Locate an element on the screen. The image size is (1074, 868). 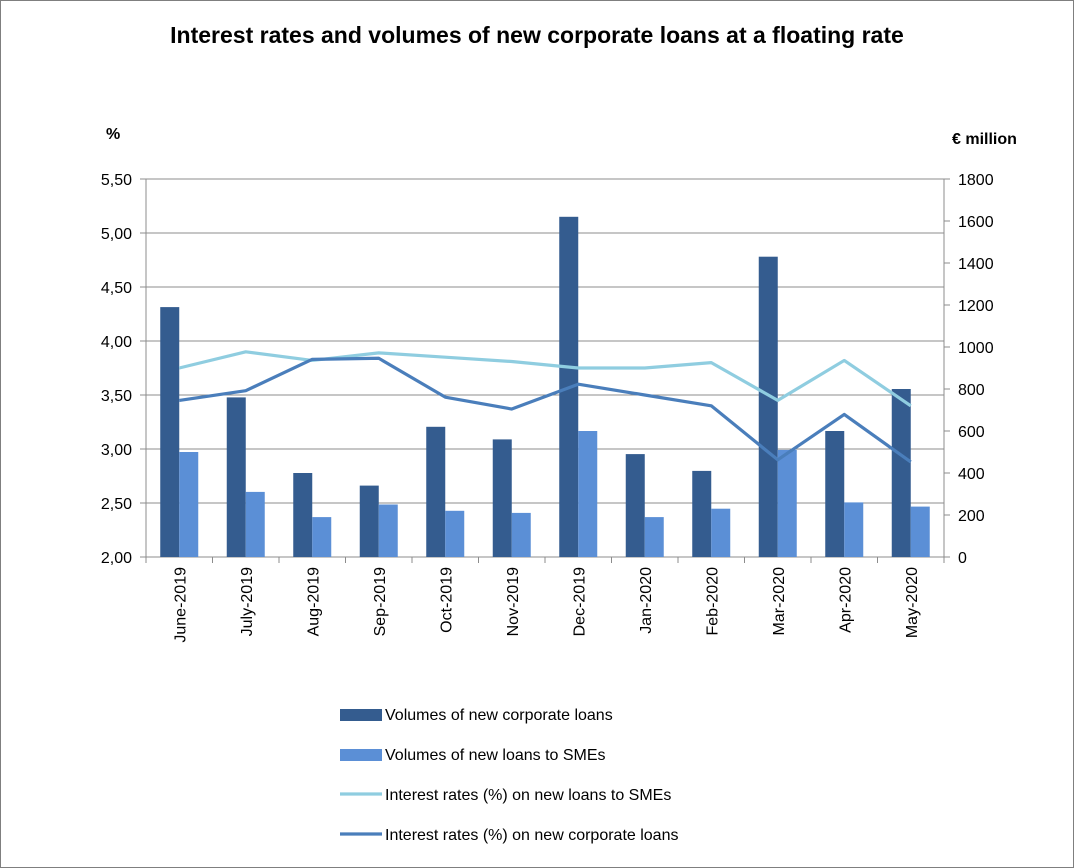
line-sme-rates is located at coordinates (545, 379).